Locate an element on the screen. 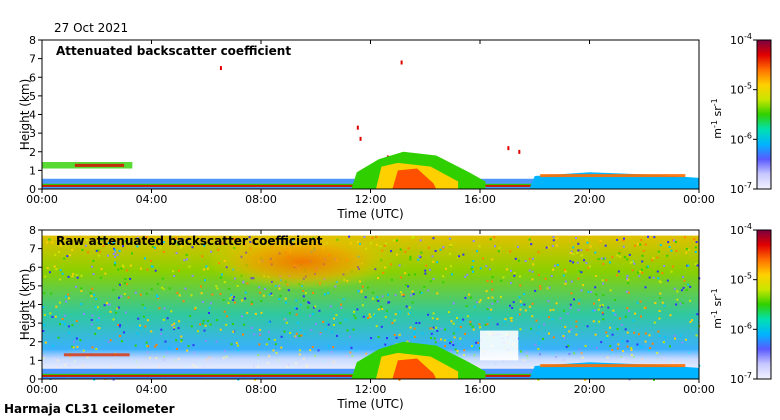  instrument-label: Harmaja CL31 ceilometer is located at coordinates (89, 409).